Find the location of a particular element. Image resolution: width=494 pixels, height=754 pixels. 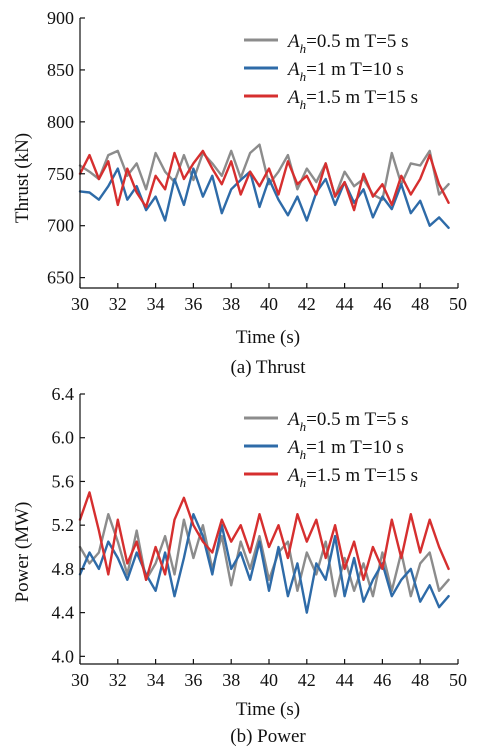

thrust-x-axis-title: Time (s) is located at coordinates (268, 337).